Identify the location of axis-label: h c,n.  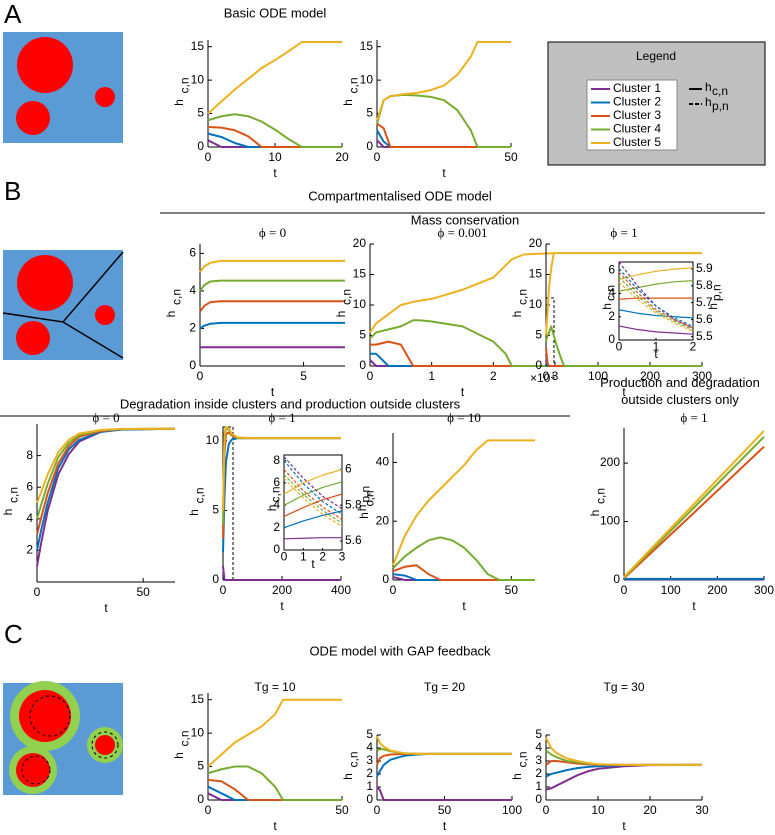
(519, 765).